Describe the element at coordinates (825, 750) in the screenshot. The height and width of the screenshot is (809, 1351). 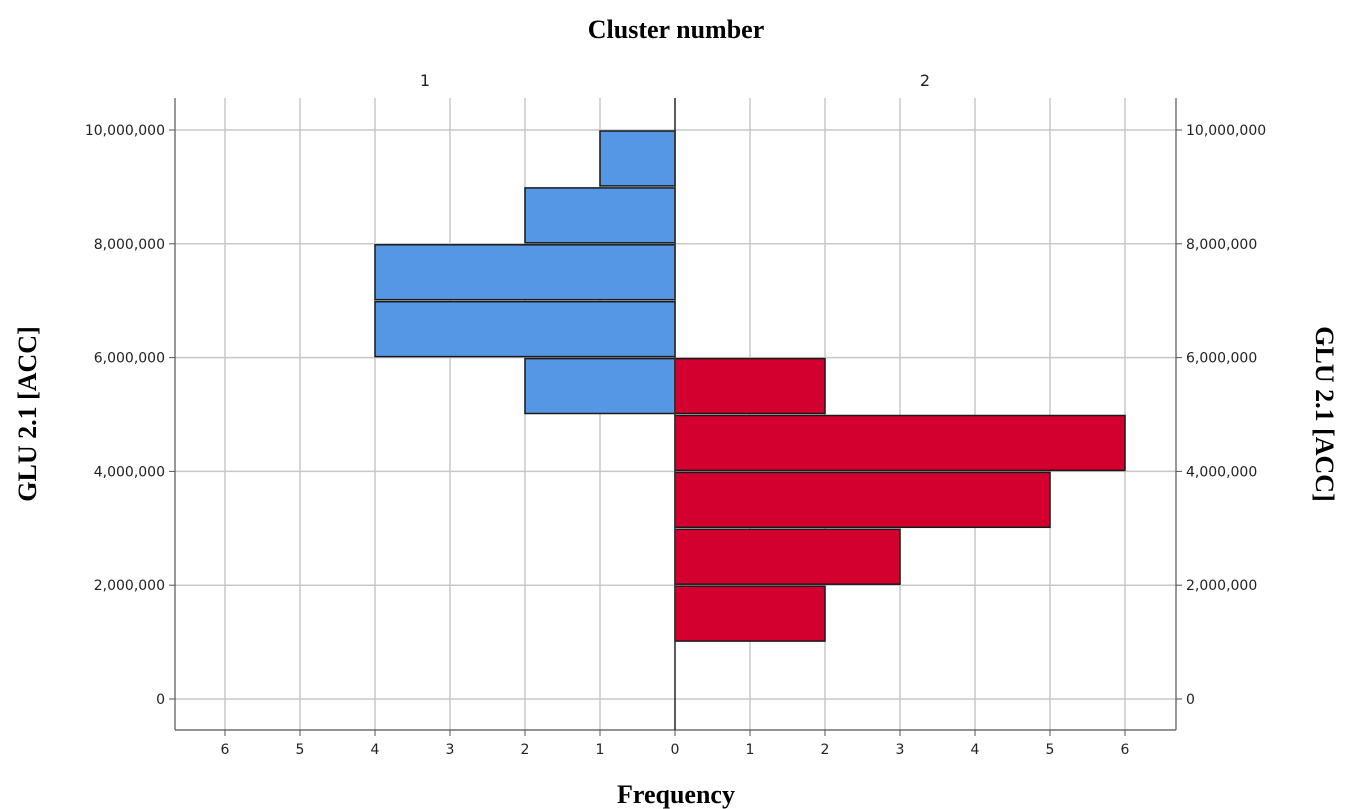
I see `x-tick-label-right-2: 2` at that location.